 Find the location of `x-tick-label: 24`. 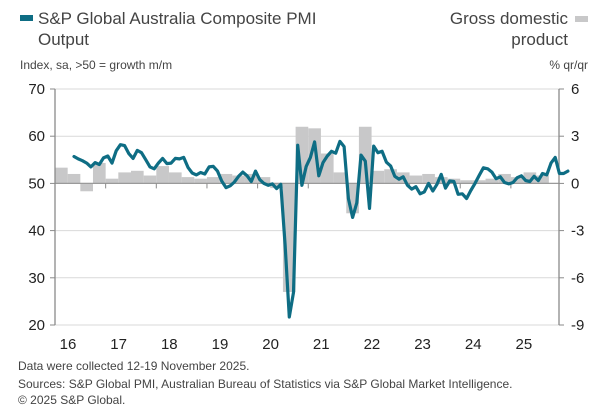

x-tick-label: 24 is located at coordinates (473, 344).